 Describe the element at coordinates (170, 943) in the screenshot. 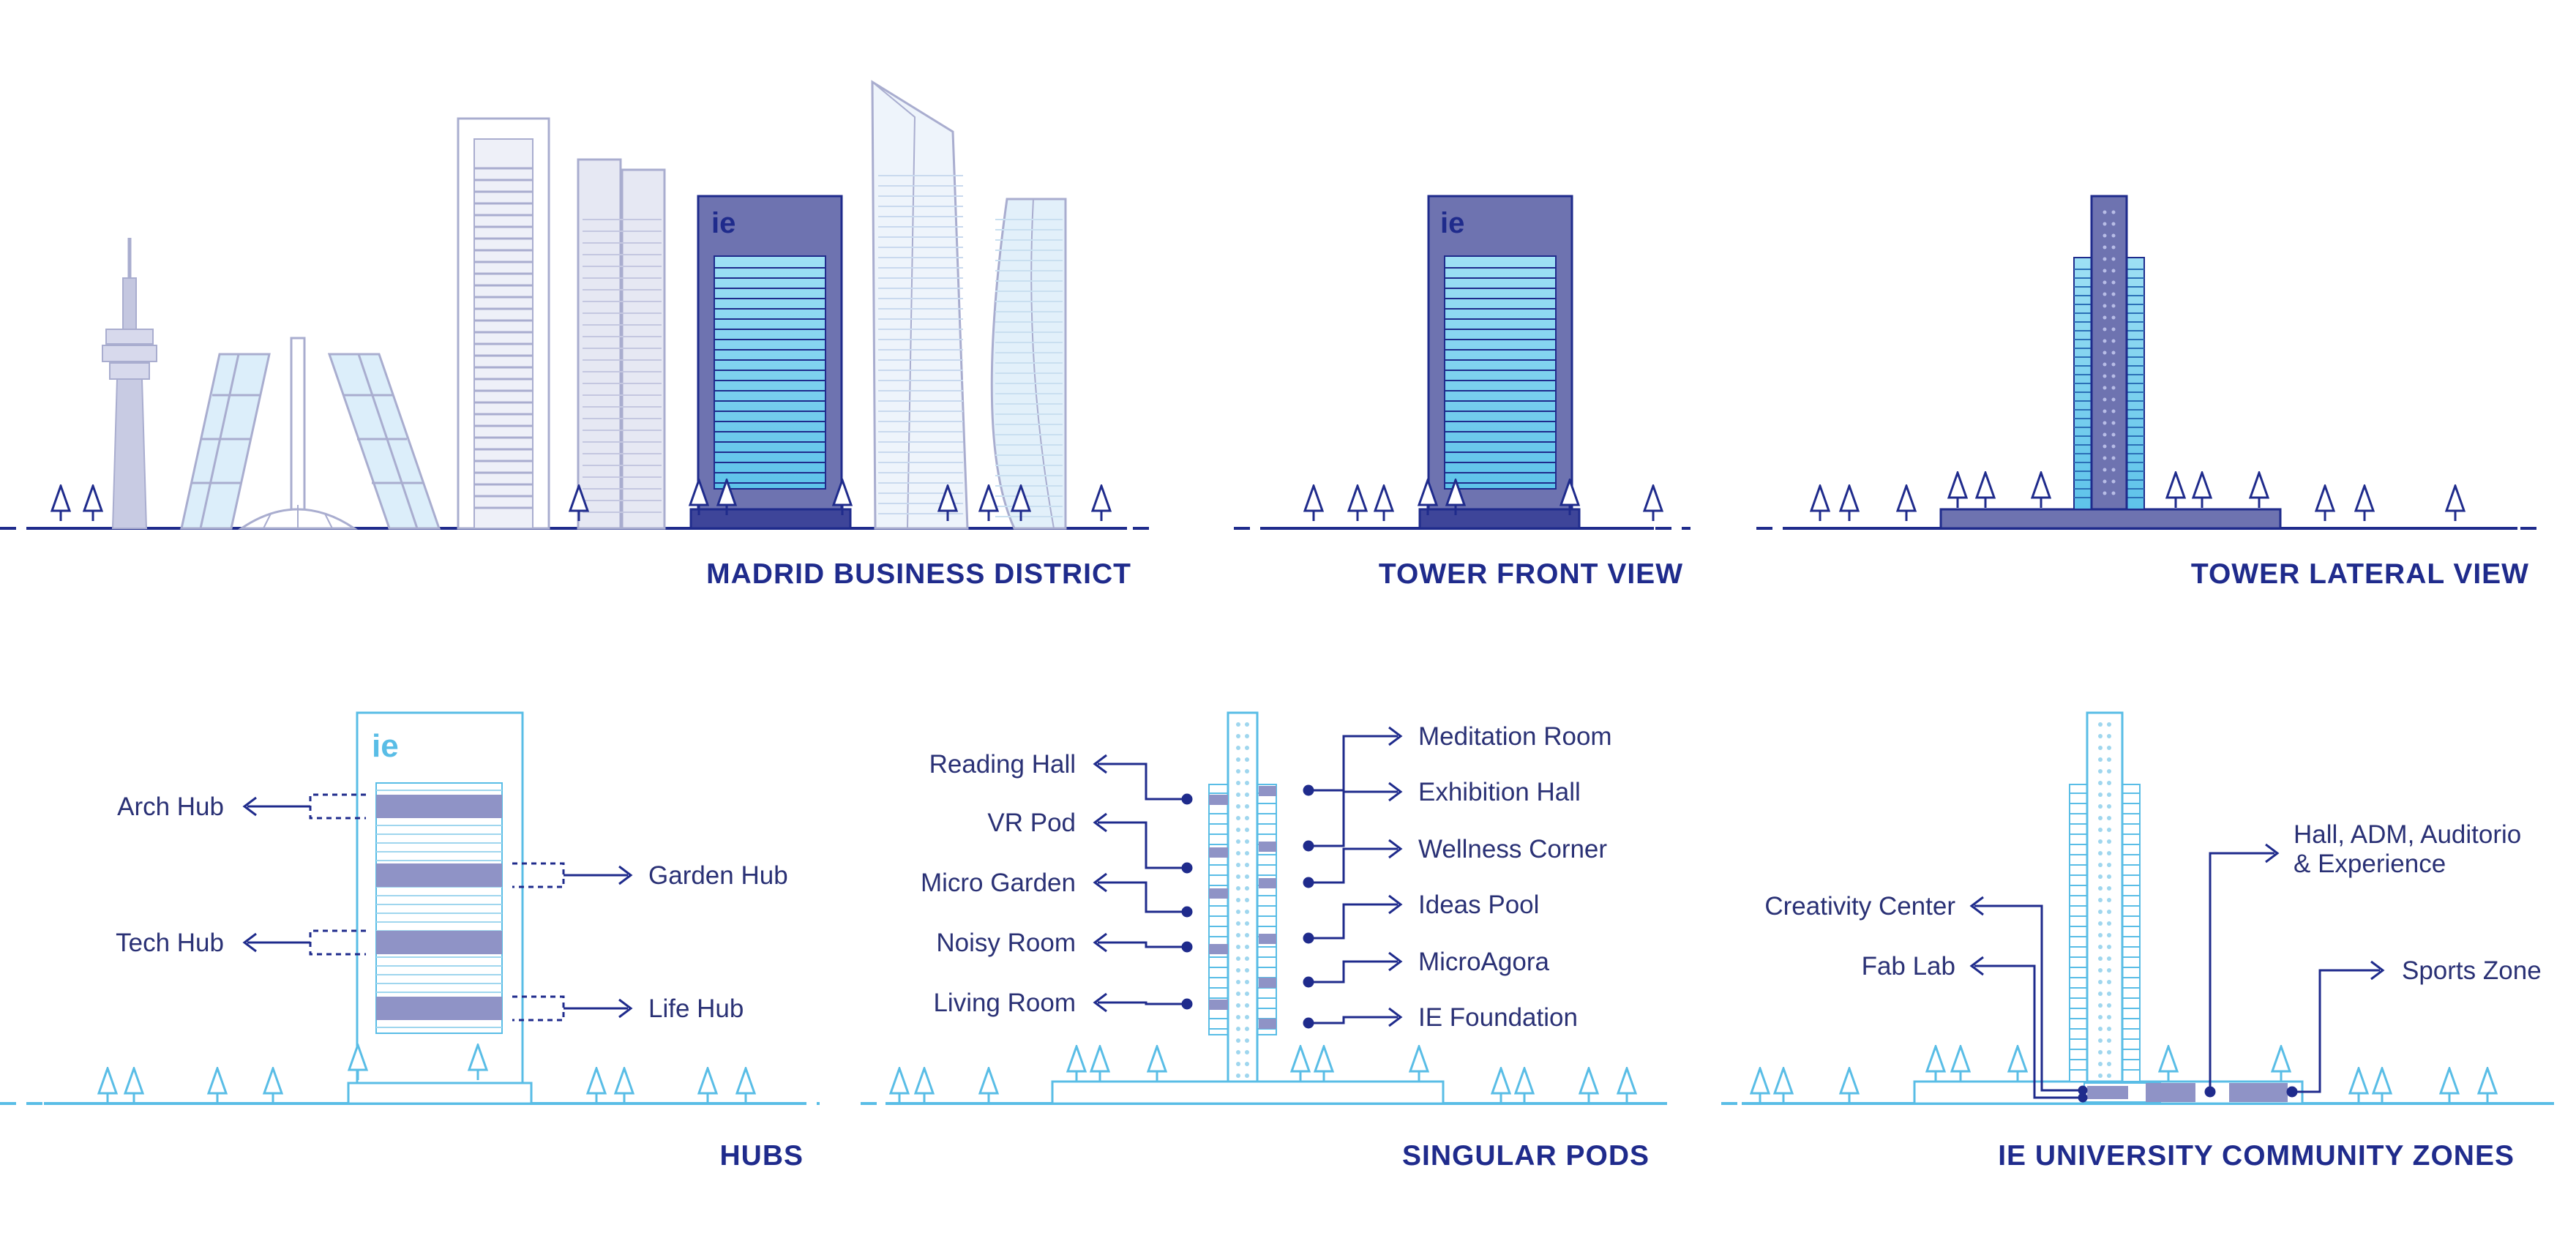

I see `label-tech-hub: Tech Hub` at that location.